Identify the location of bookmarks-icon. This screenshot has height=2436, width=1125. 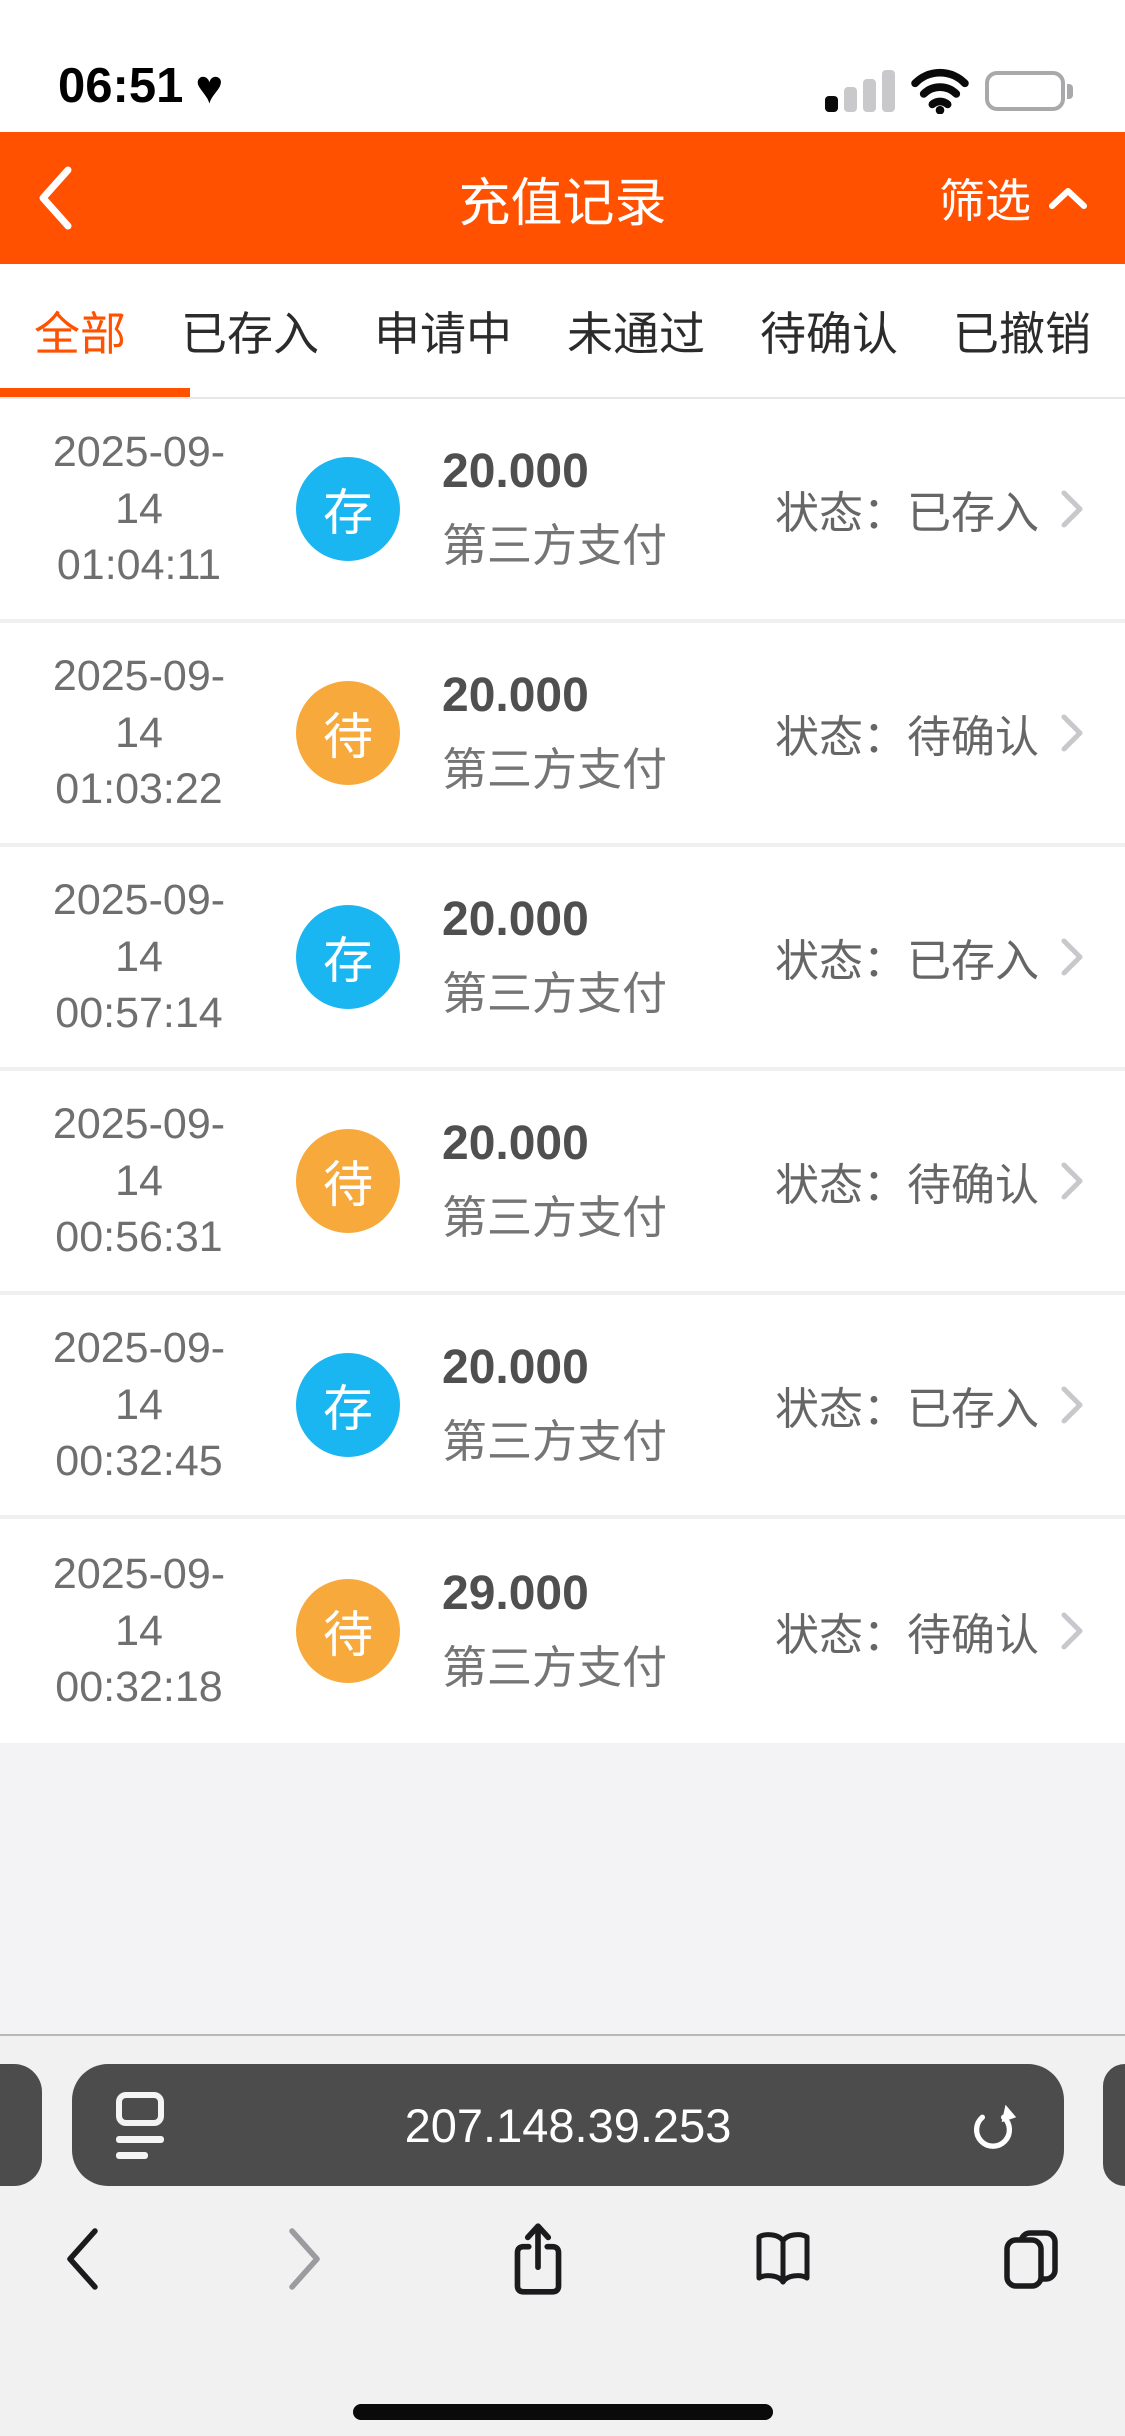
(783, 2259).